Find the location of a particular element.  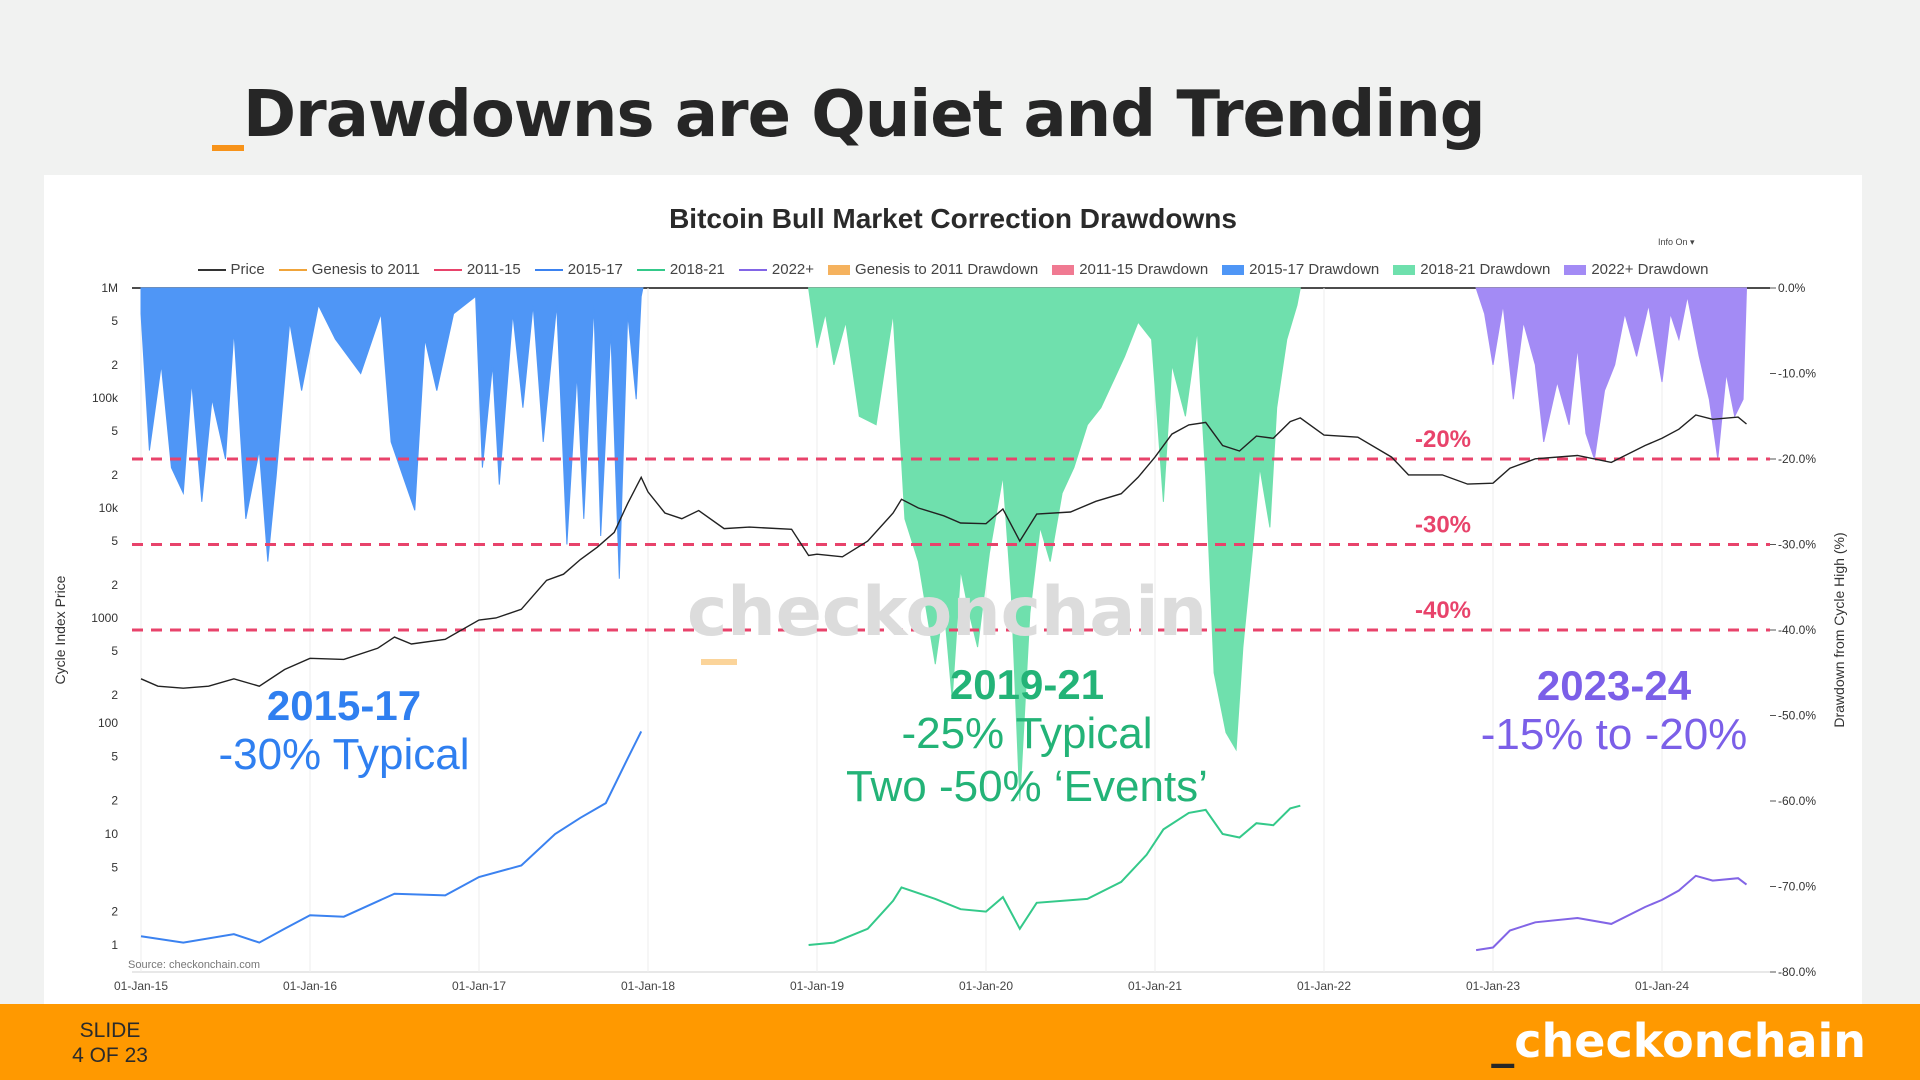

legend-label: Price is located at coordinates (247, 269).